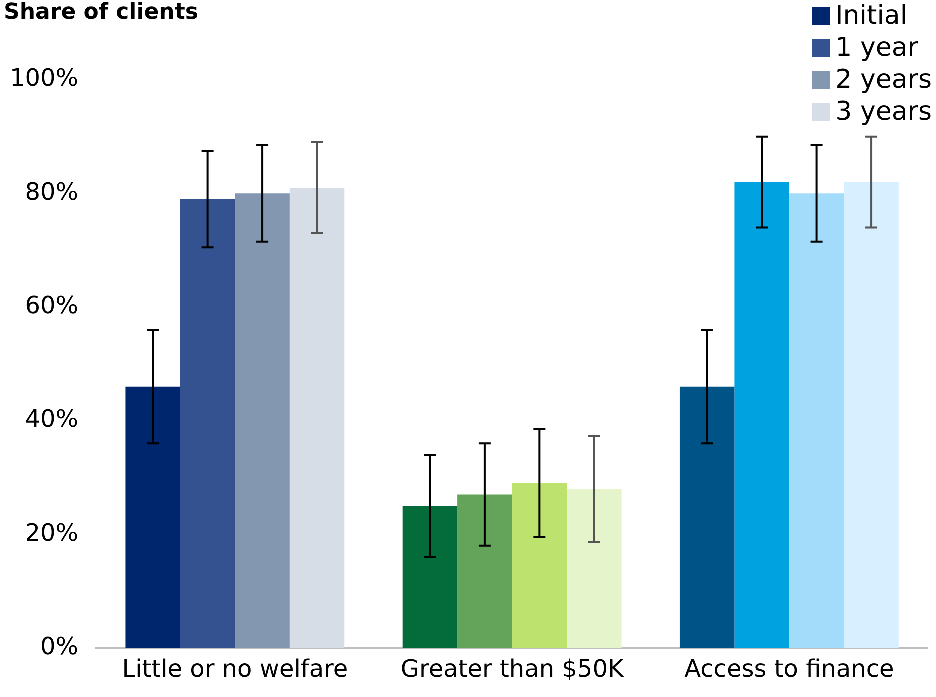  What do you see at coordinates (101, 12) in the screenshot?
I see `chart-title: Share of clients` at bounding box center [101, 12].